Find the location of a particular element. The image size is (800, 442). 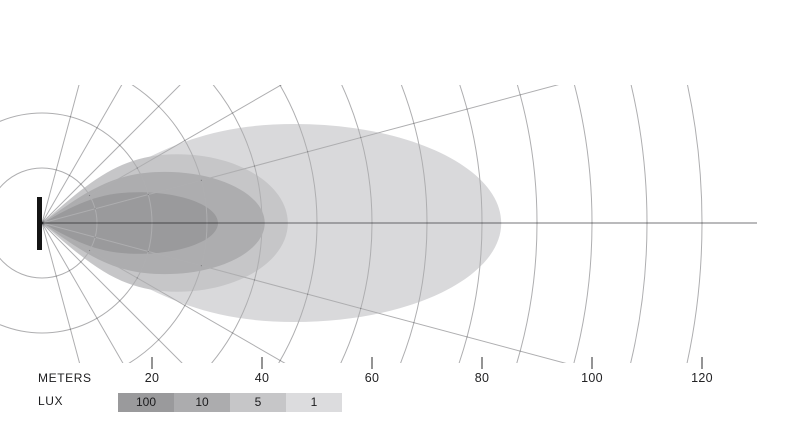

tick-label-100: 100 is located at coordinates (592, 378).